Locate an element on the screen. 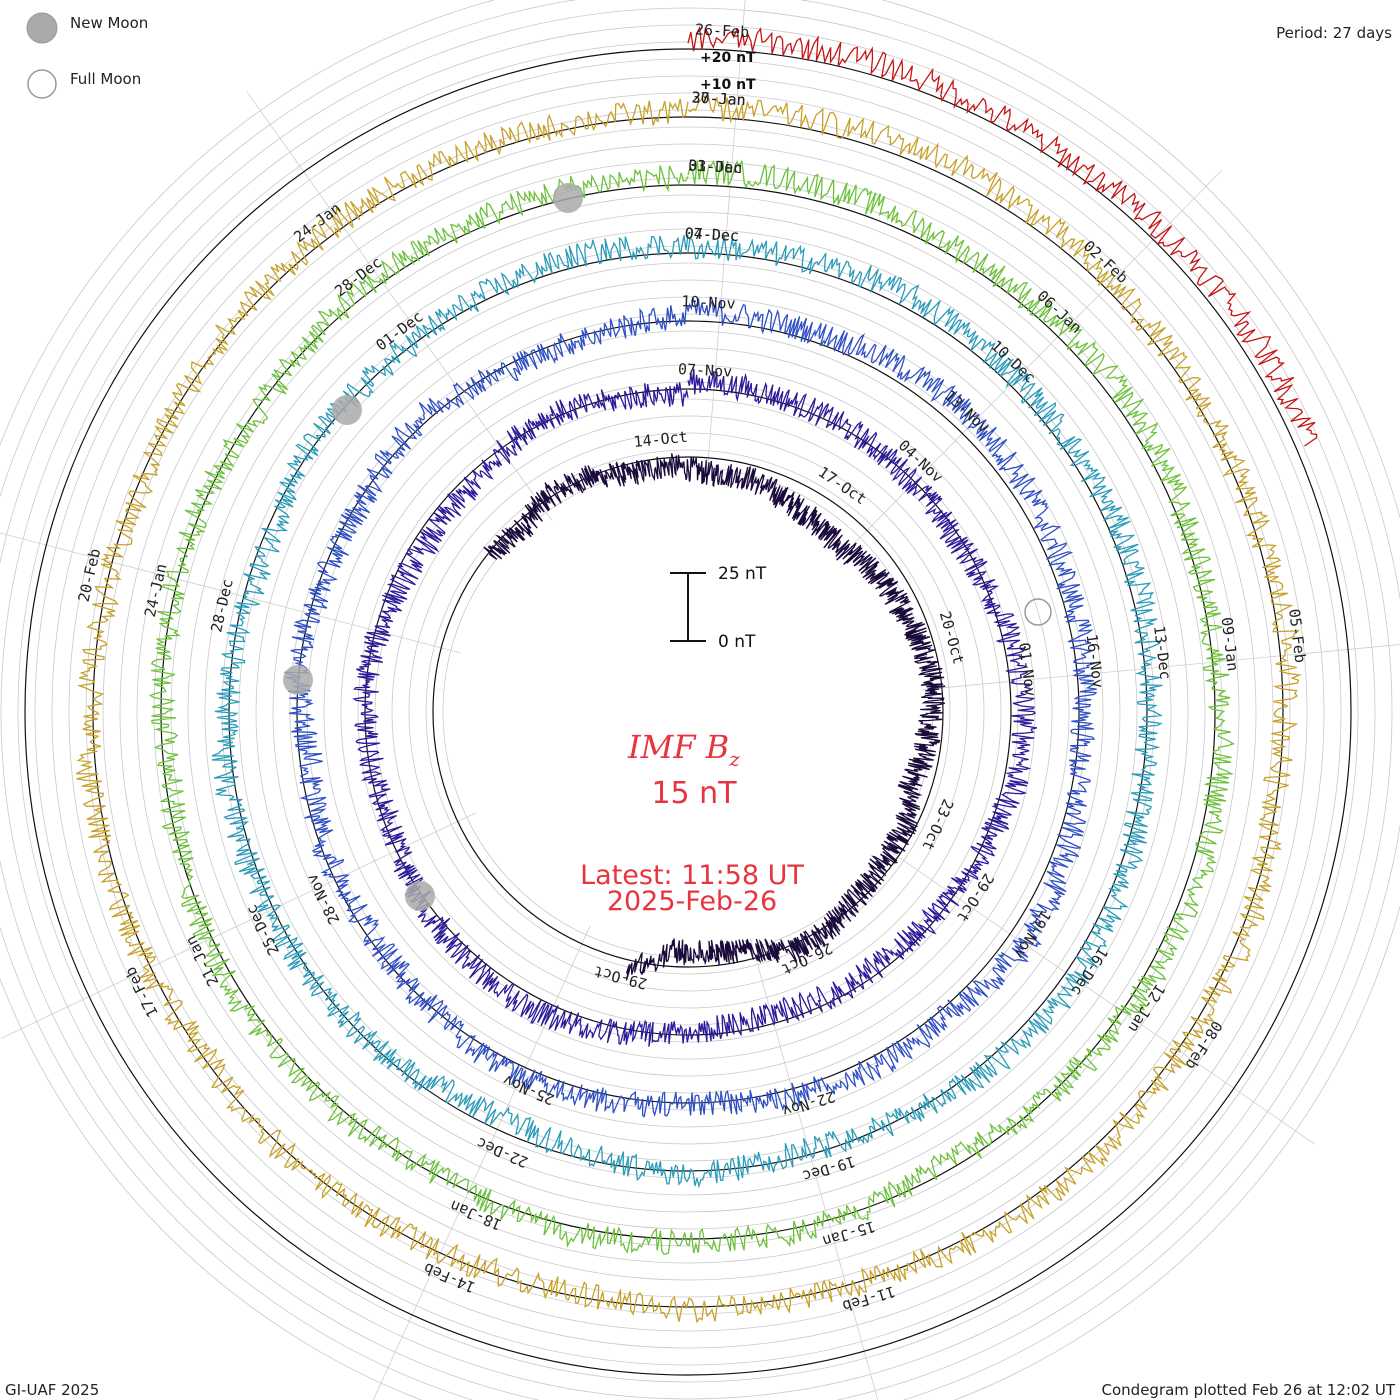  date-tick-label: 22-Nov is located at coordinates (808, 1103).